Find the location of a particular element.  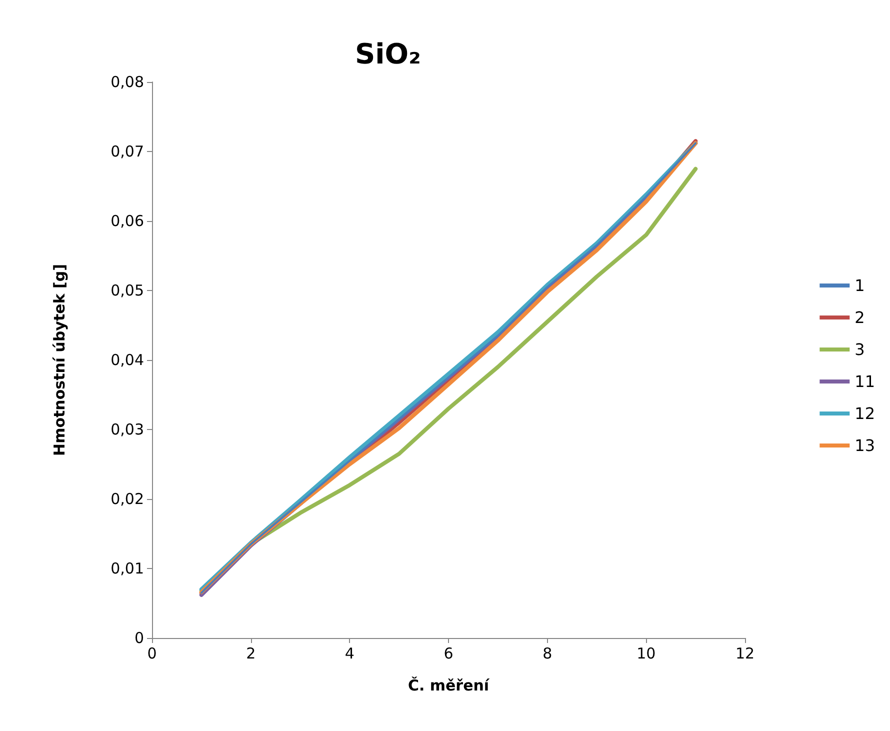

legend-label: 13 is located at coordinates (864, 445).